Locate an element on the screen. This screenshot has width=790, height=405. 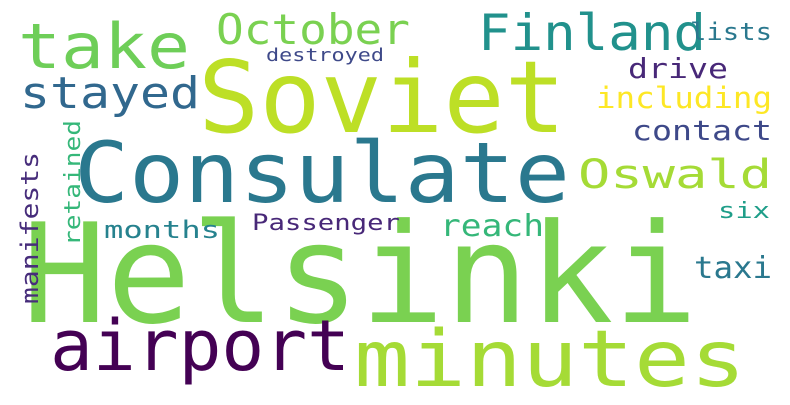
word-lists: lists is located at coordinates (731, 32).